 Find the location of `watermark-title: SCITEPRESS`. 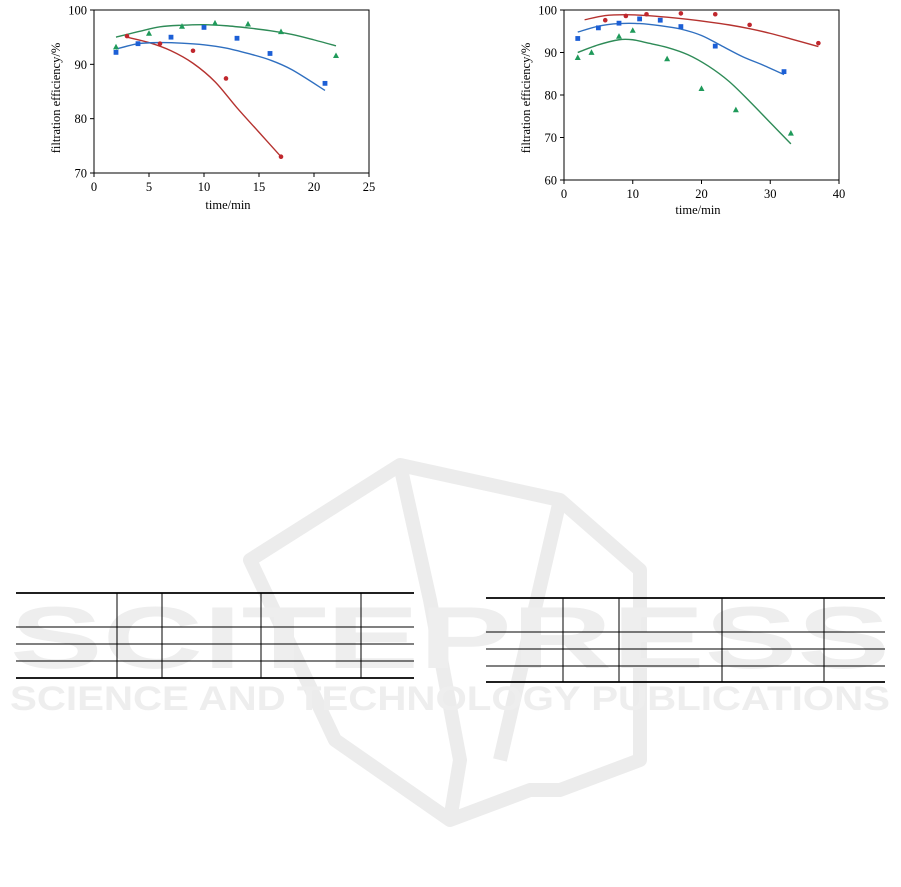

watermark-title: SCITEPRESS is located at coordinates (450, 637).